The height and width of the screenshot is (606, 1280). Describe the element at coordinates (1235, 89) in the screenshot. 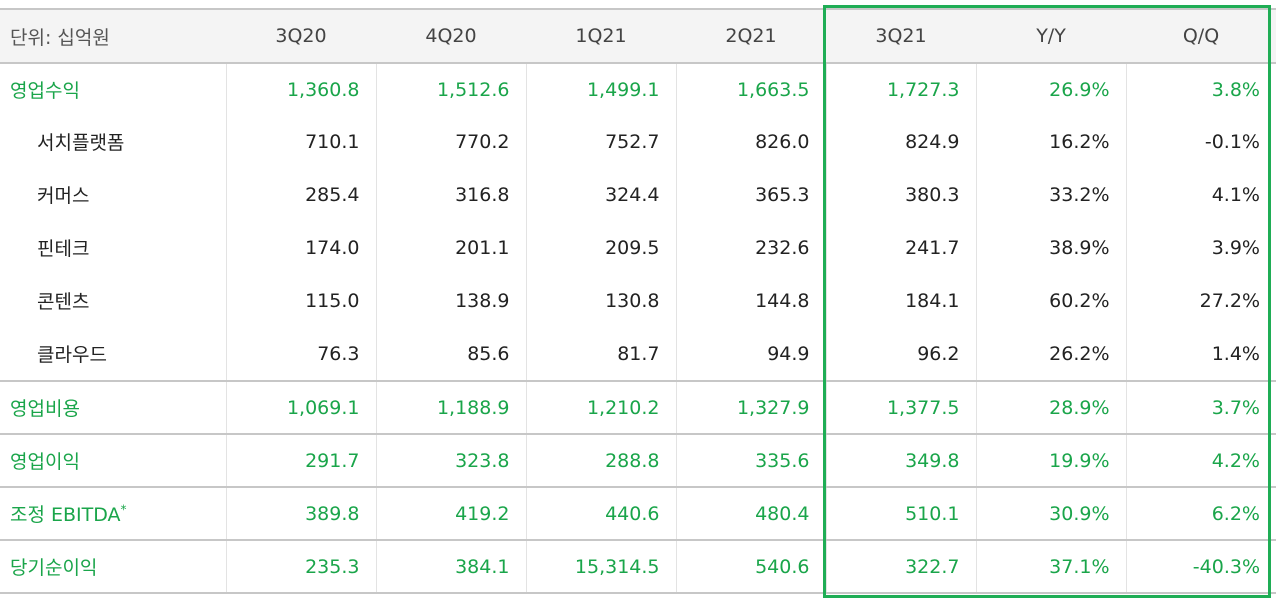

I see `table-cell: 3.8%` at that location.